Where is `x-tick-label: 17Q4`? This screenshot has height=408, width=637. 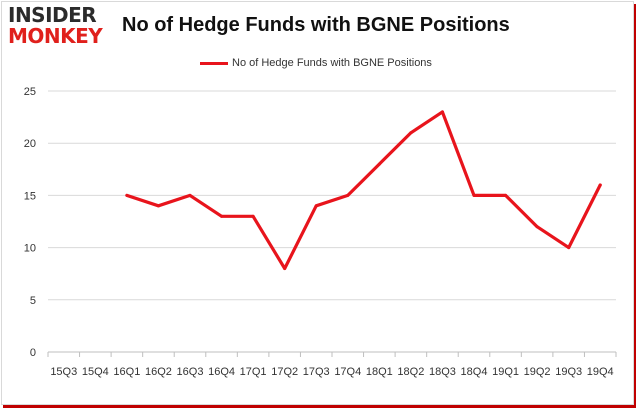 x-tick-label: 17Q4 is located at coordinates (347, 372).